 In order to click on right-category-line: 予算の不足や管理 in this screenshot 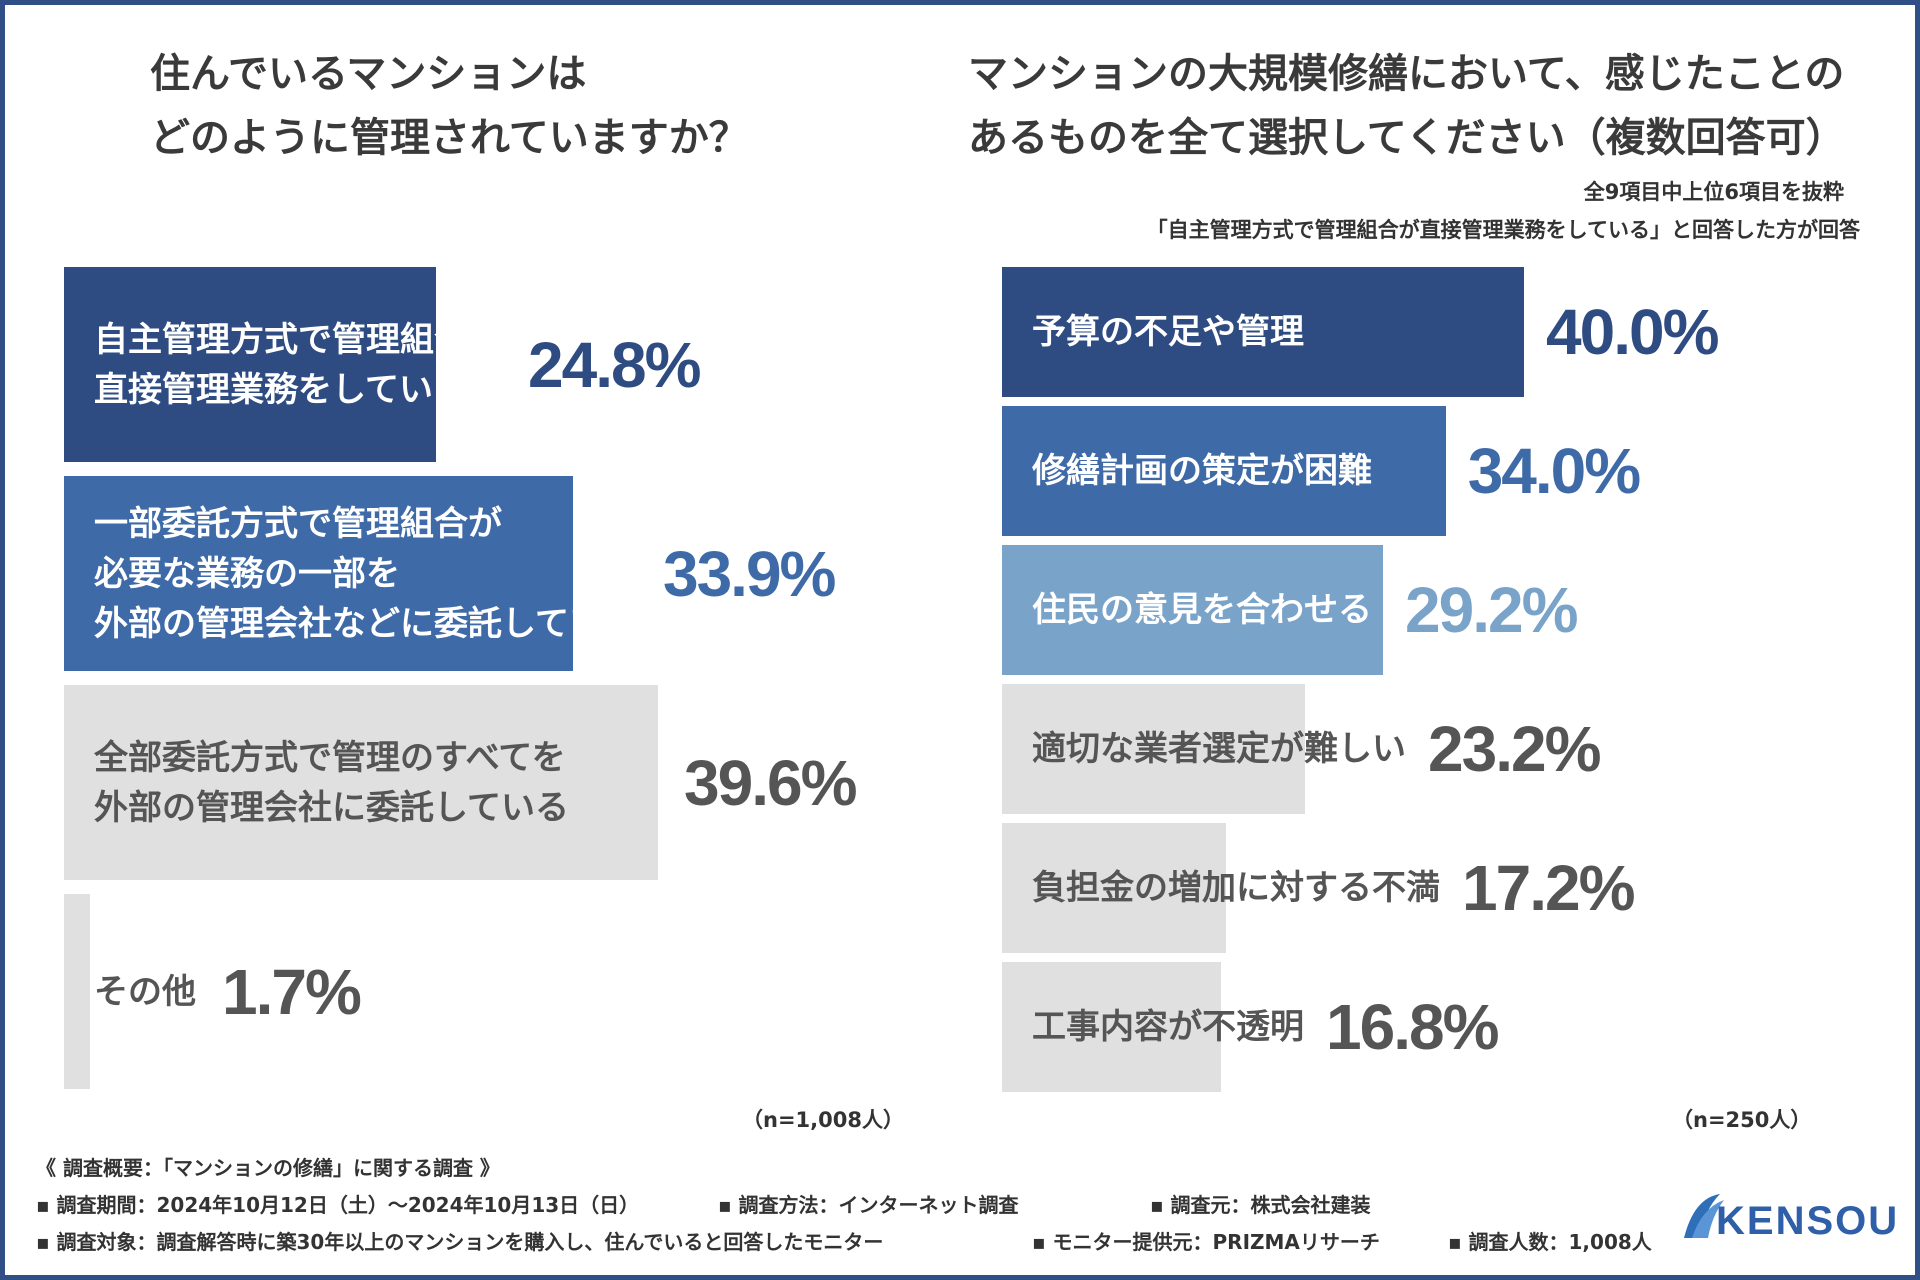, I will do `click(1168, 332)`.